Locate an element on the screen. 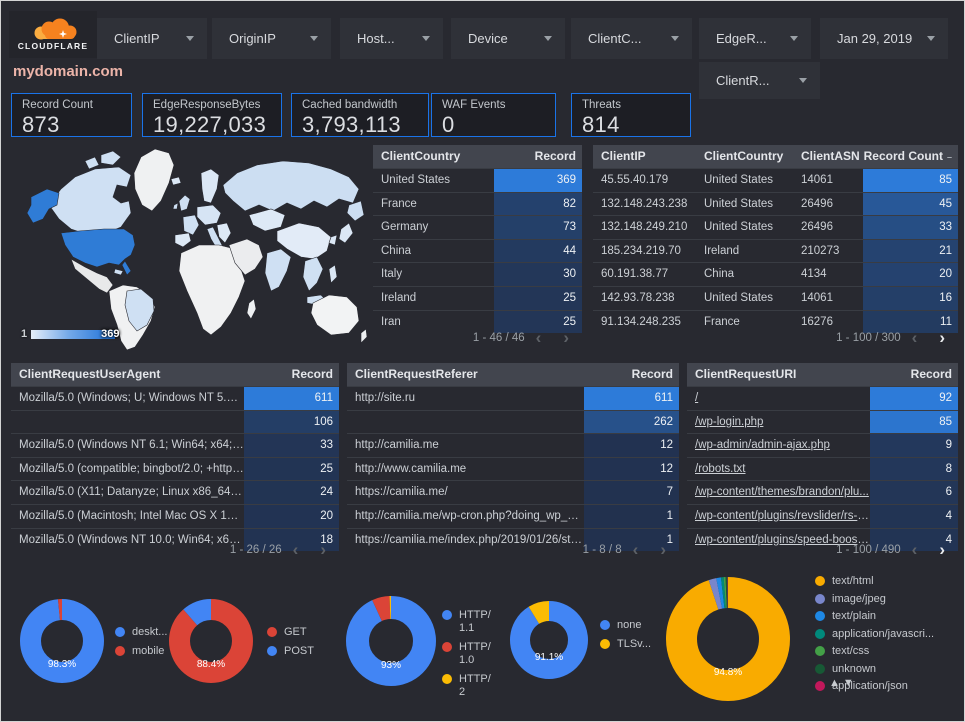 Image resolution: width=965 pixels, height=722 pixels. legend-dot-icon is located at coordinates (447, 615).